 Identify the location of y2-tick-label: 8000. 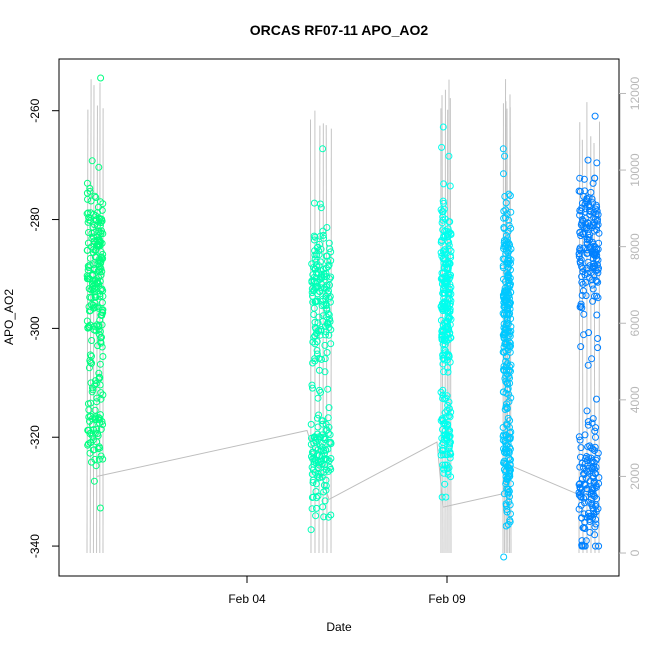
(635, 246).